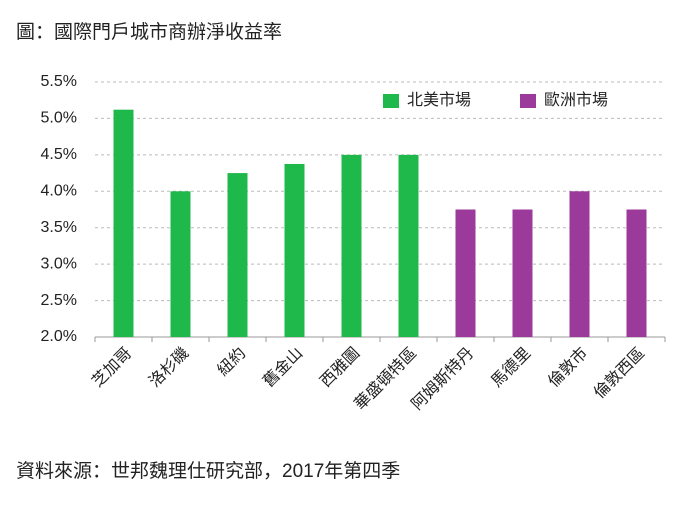 This screenshot has width=700, height=511. I want to click on legend-label: 歐洲市場, so click(576, 100).